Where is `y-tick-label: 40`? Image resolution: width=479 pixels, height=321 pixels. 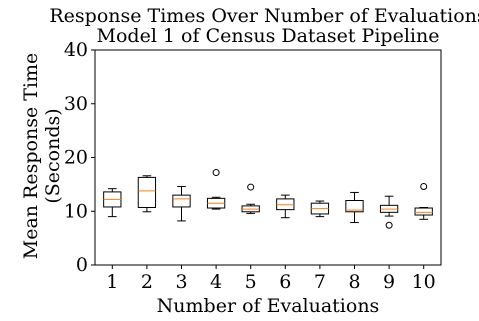 y-tick-label: 40 is located at coordinates (76, 50).